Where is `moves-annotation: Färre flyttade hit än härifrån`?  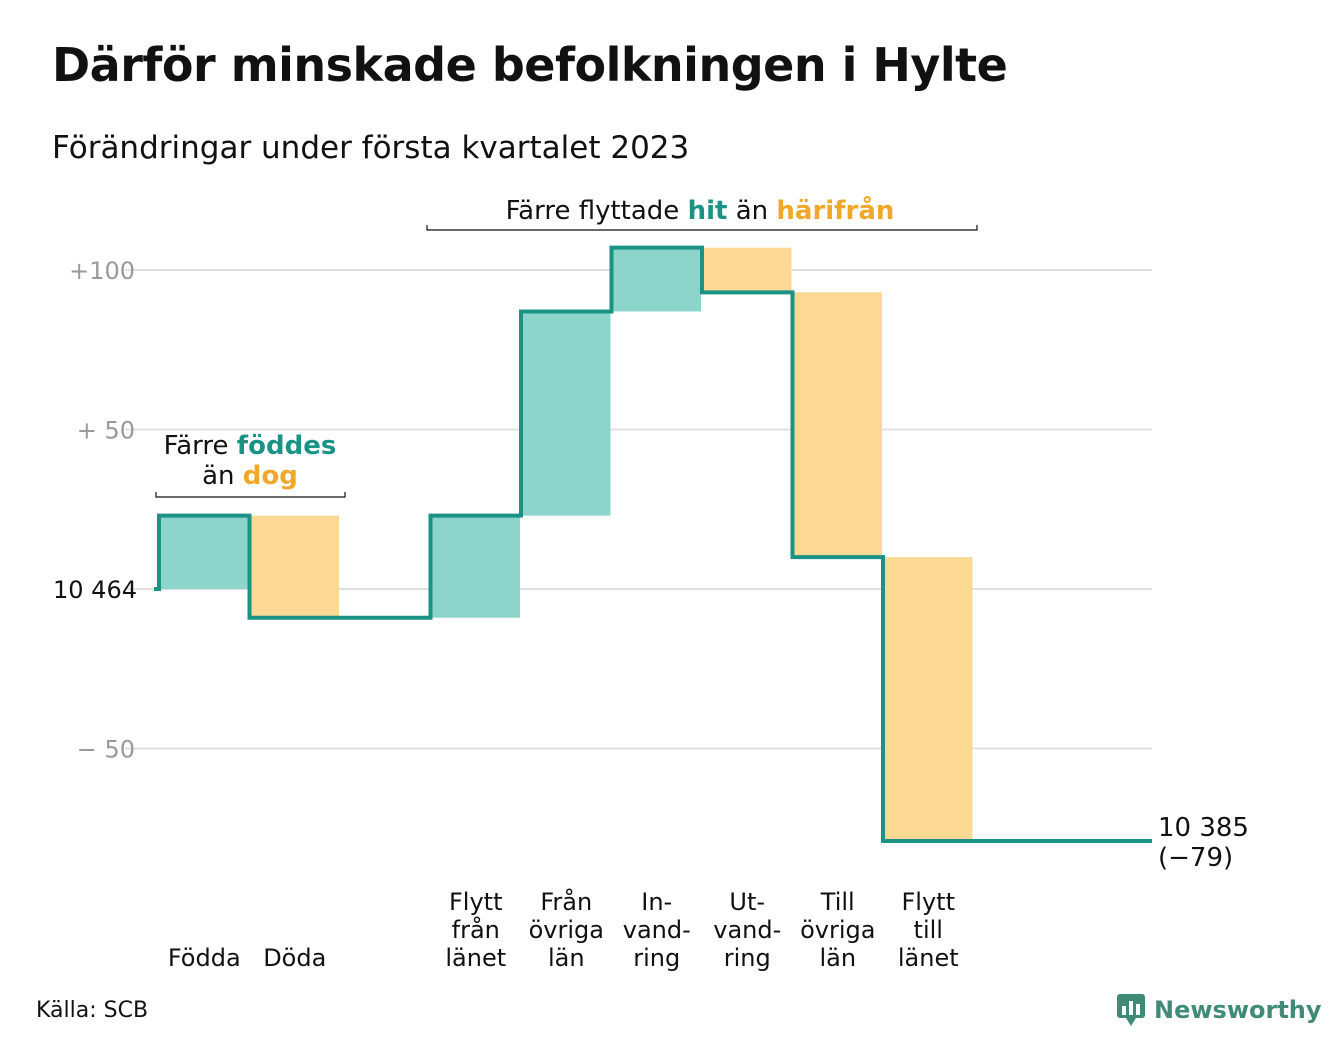 moves-annotation: Färre flyttade hit än härifrån is located at coordinates (700, 210).